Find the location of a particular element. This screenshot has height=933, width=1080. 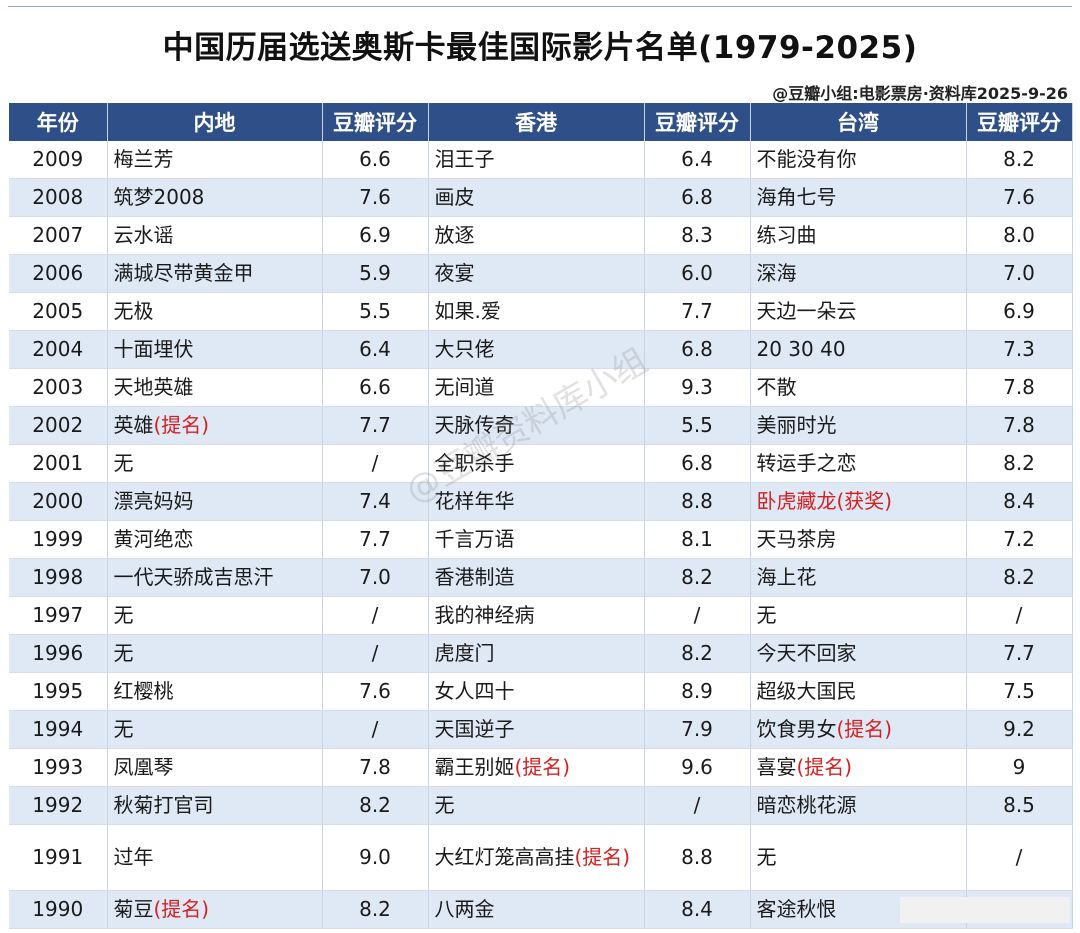

mainland-title-cell: 无 is located at coordinates (215, 653).